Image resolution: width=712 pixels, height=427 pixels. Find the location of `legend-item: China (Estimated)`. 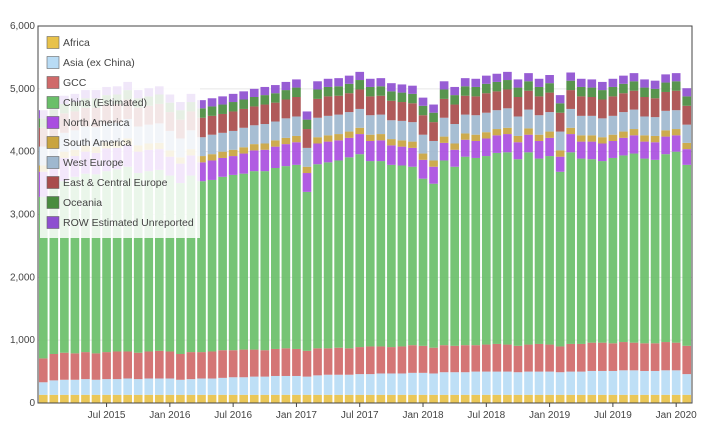

legend-item: China (Estimated) is located at coordinates (96, 103).